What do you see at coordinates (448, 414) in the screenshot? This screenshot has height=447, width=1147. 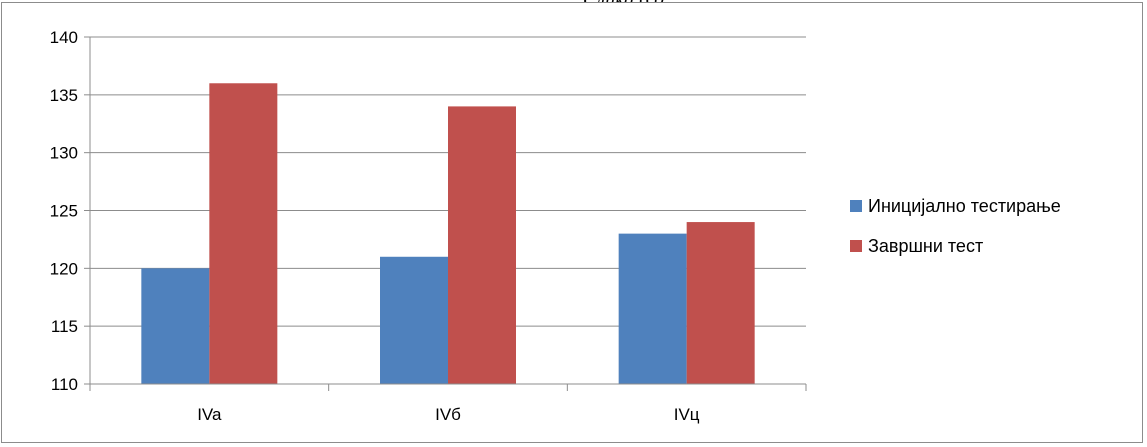 I see `x-tick-label: IVб` at bounding box center [448, 414].